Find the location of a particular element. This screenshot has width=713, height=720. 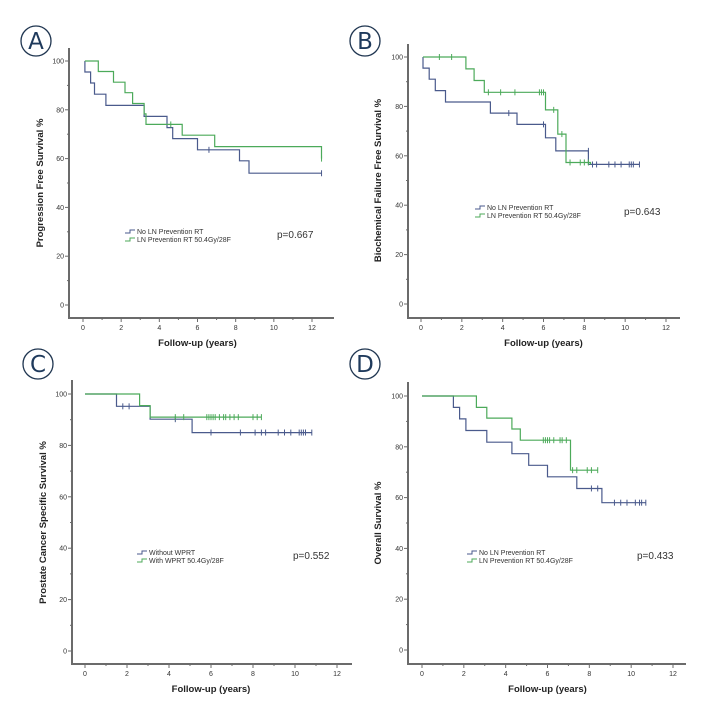

panel-label-a: A is located at coordinates (36, 41).